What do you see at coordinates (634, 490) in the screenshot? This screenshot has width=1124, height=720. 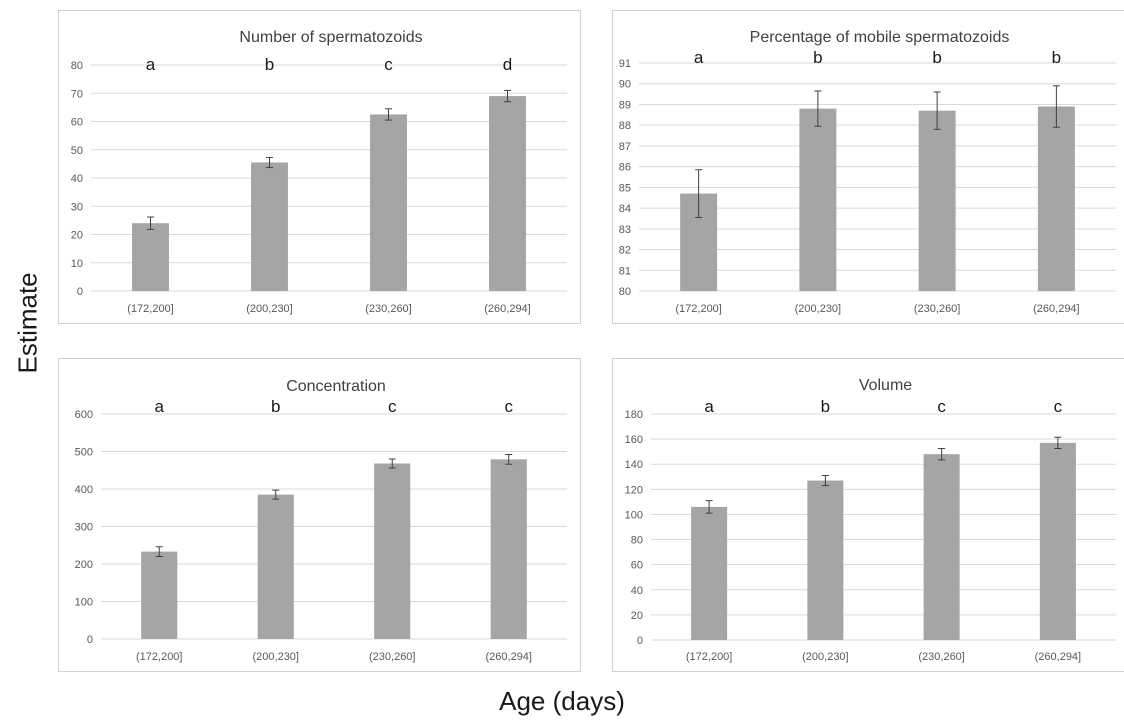 I see `y-tick-label: 120` at bounding box center [634, 490].